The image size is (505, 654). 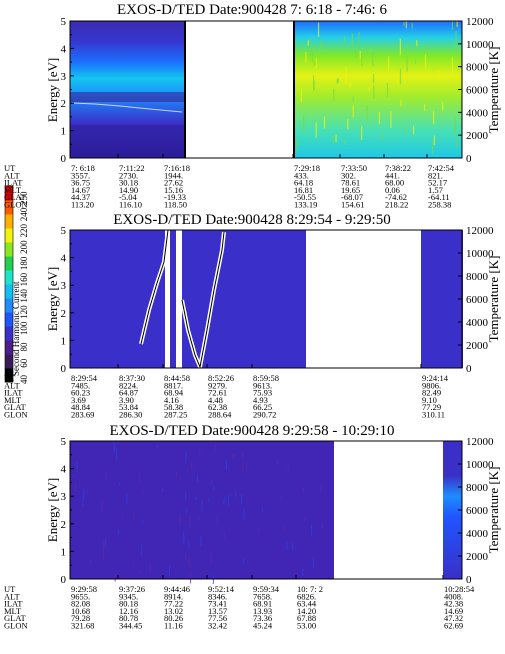 I want to click on y-tick-label: 1, so click(x=64, y=341).